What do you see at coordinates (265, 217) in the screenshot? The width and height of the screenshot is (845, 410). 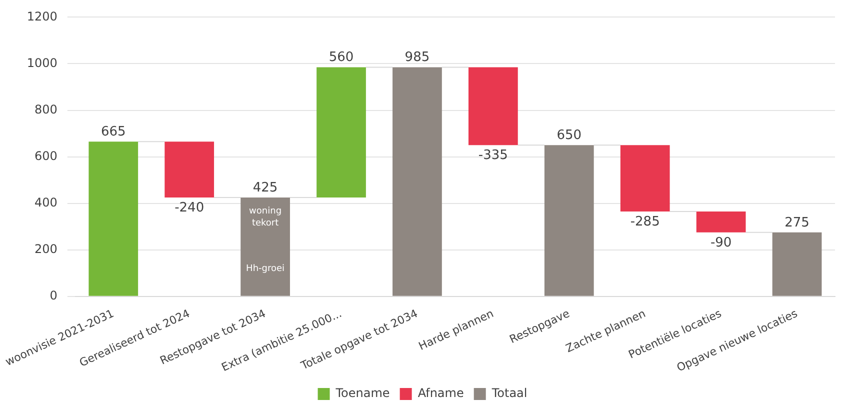 I see `annotation: woning tekort` at bounding box center [265, 217].